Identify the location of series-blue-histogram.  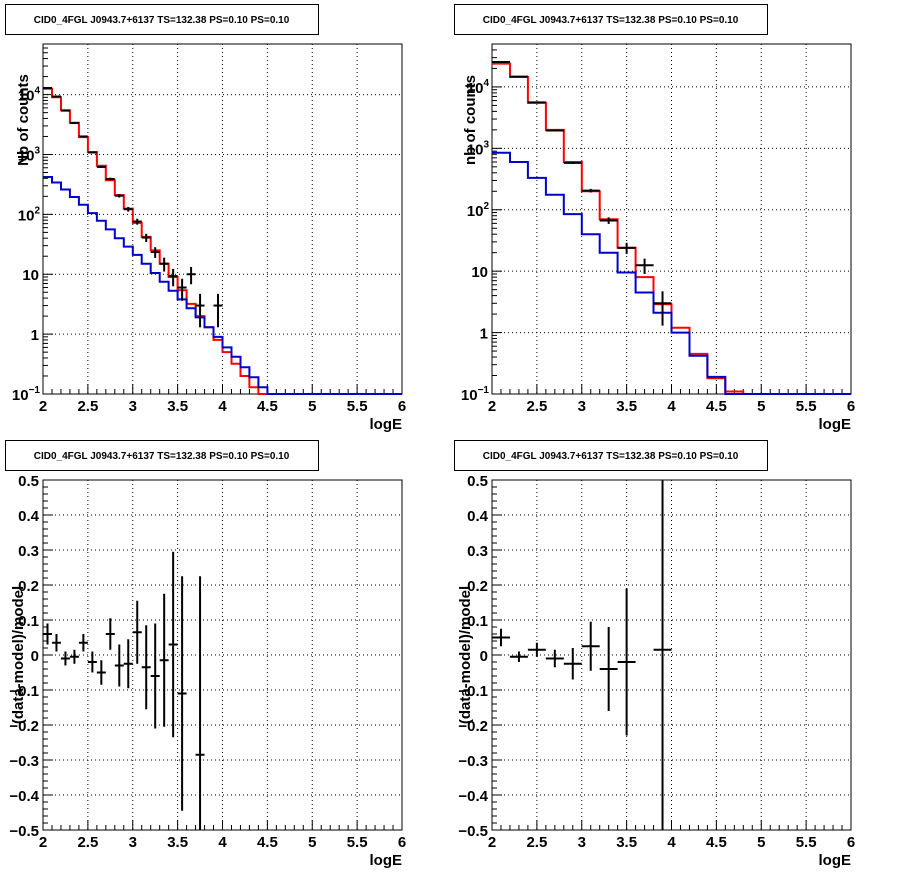
(671, 273).